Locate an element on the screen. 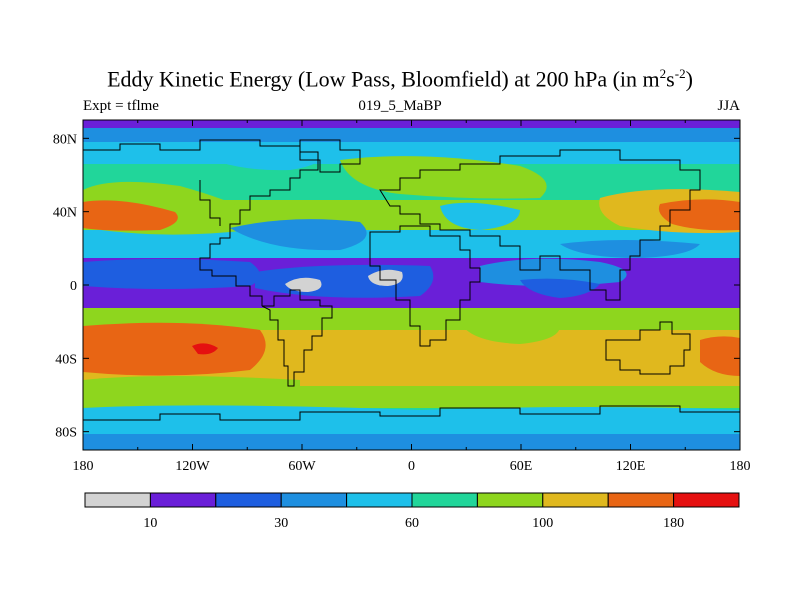 Image resolution: width=800 pixels, height=600 pixels. colorbar-label: 10 is located at coordinates (150, 523).